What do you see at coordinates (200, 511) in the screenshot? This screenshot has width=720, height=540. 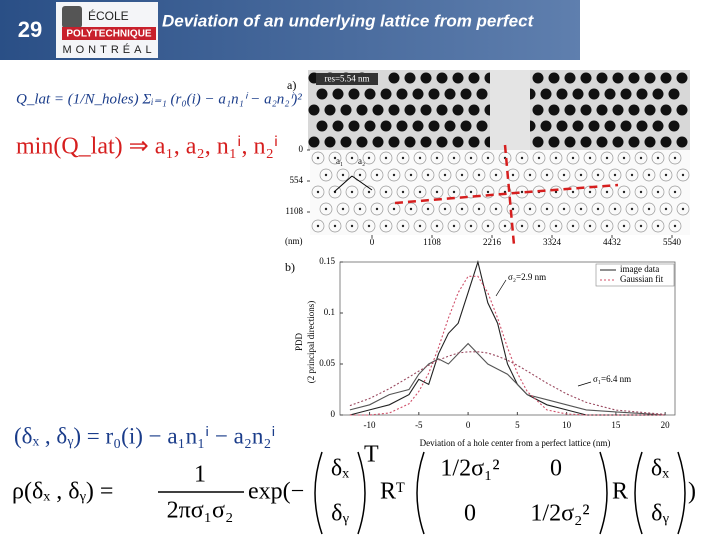 I see `equation-part: 2πσ₁σ₂` at bounding box center [200, 511].